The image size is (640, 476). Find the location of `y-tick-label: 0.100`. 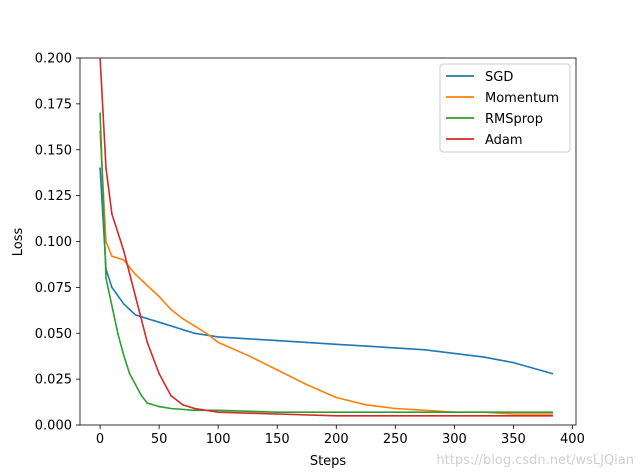

y-tick-label: 0.100 is located at coordinates (53, 242).